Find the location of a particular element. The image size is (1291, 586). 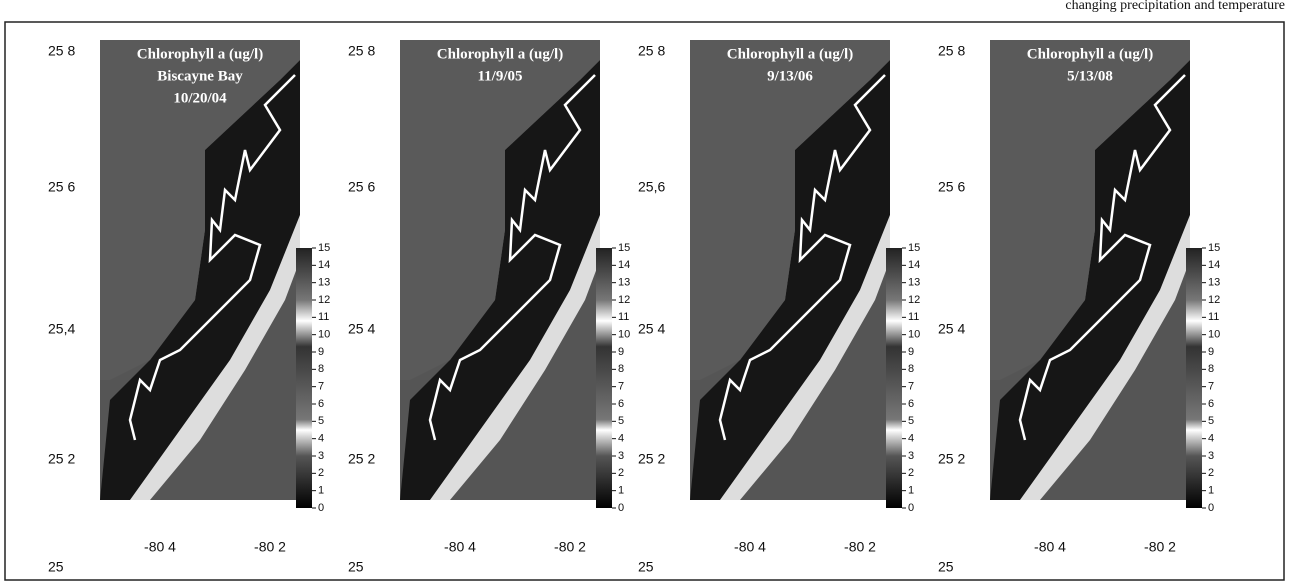

panel-title: 5/13/08 is located at coordinates (1090, 76).